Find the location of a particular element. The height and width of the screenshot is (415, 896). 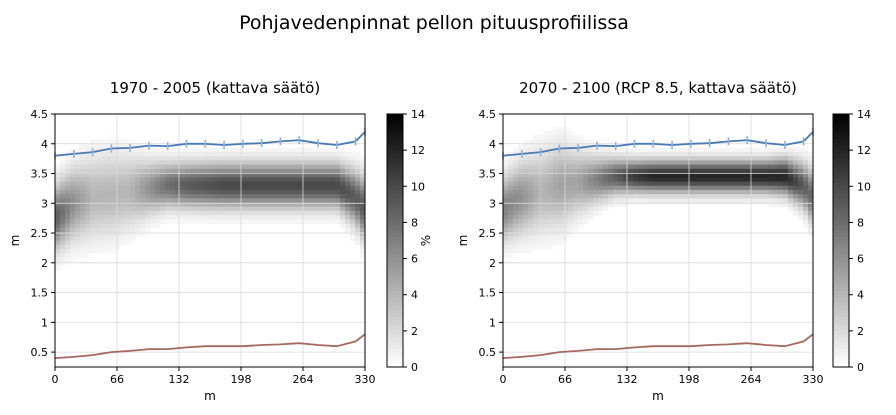

x-tick-label: 0 is located at coordinates (55, 379).